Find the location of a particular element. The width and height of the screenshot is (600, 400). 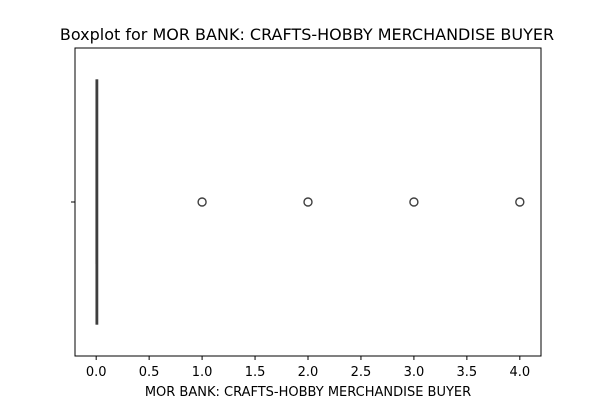

x-tick-label: 2.5 is located at coordinates (361, 372).